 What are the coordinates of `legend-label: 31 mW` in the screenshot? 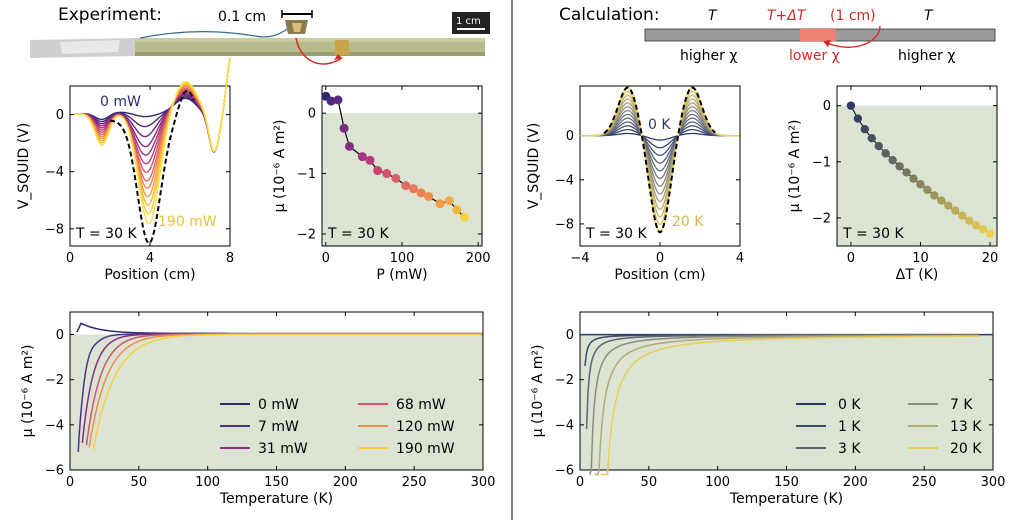 It's located at (283, 449).